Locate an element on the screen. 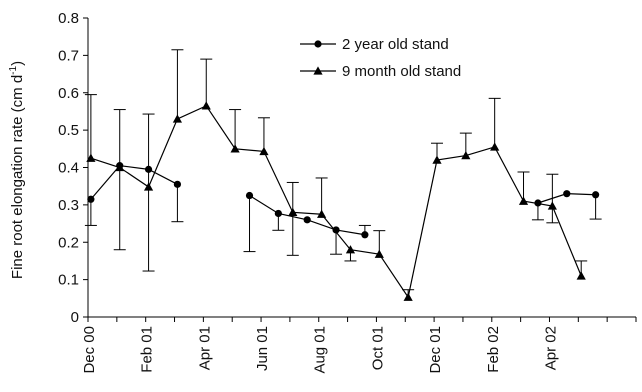 This screenshot has height=392, width=642. y-axis-title: Fine root elongation rate (cm d-1) is located at coordinates (17, 170).